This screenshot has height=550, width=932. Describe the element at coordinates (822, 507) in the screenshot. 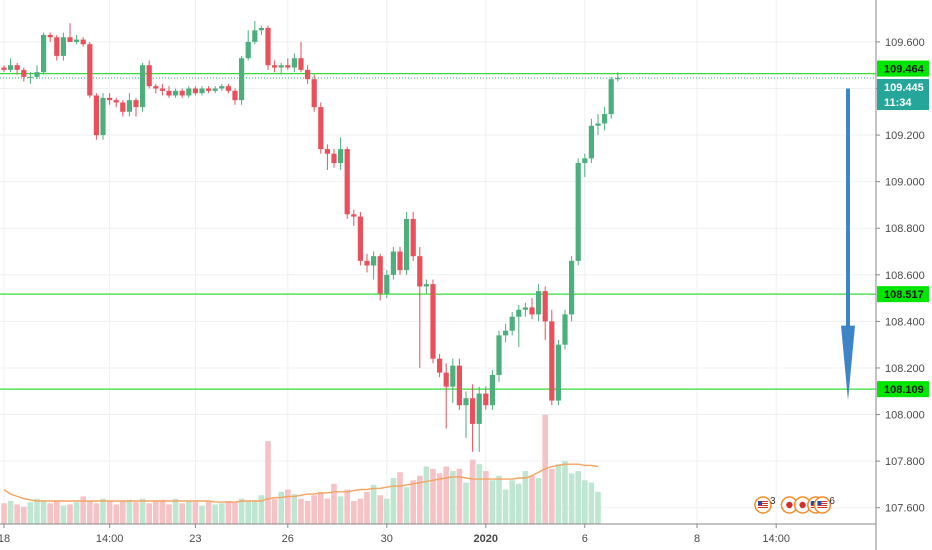

I see `us-flag-stripe` at that location.